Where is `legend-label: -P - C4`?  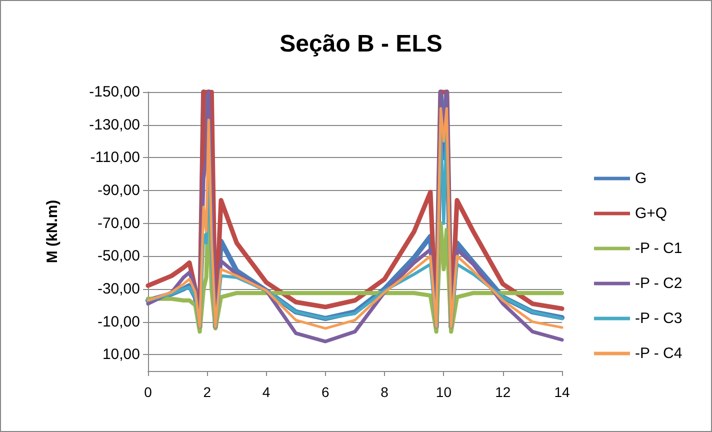
legend-label: -P - C4 is located at coordinates (658, 353).